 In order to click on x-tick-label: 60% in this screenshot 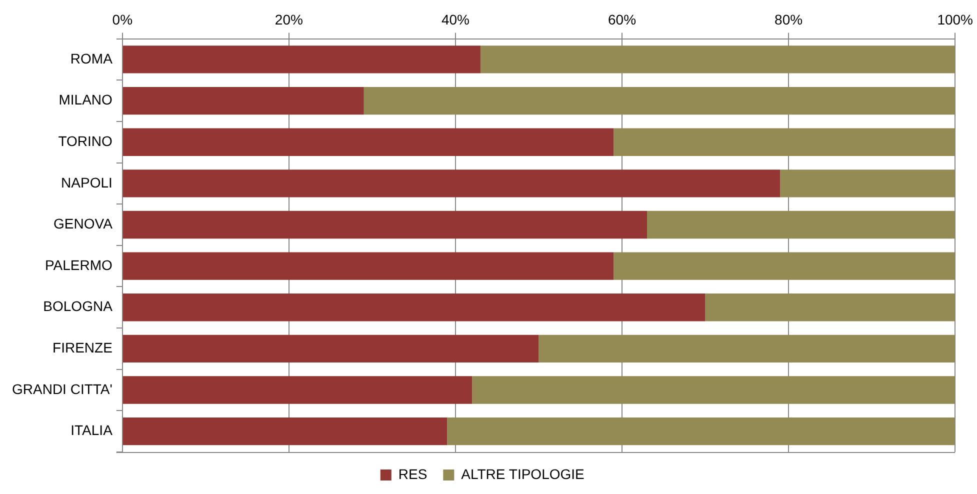, I will do `click(622, 19)`.